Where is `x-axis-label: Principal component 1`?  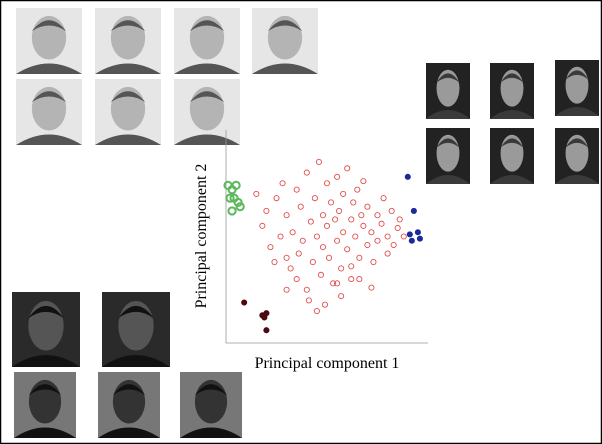 x-axis-label: Principal component 1 is located at coordinates (327, 363).